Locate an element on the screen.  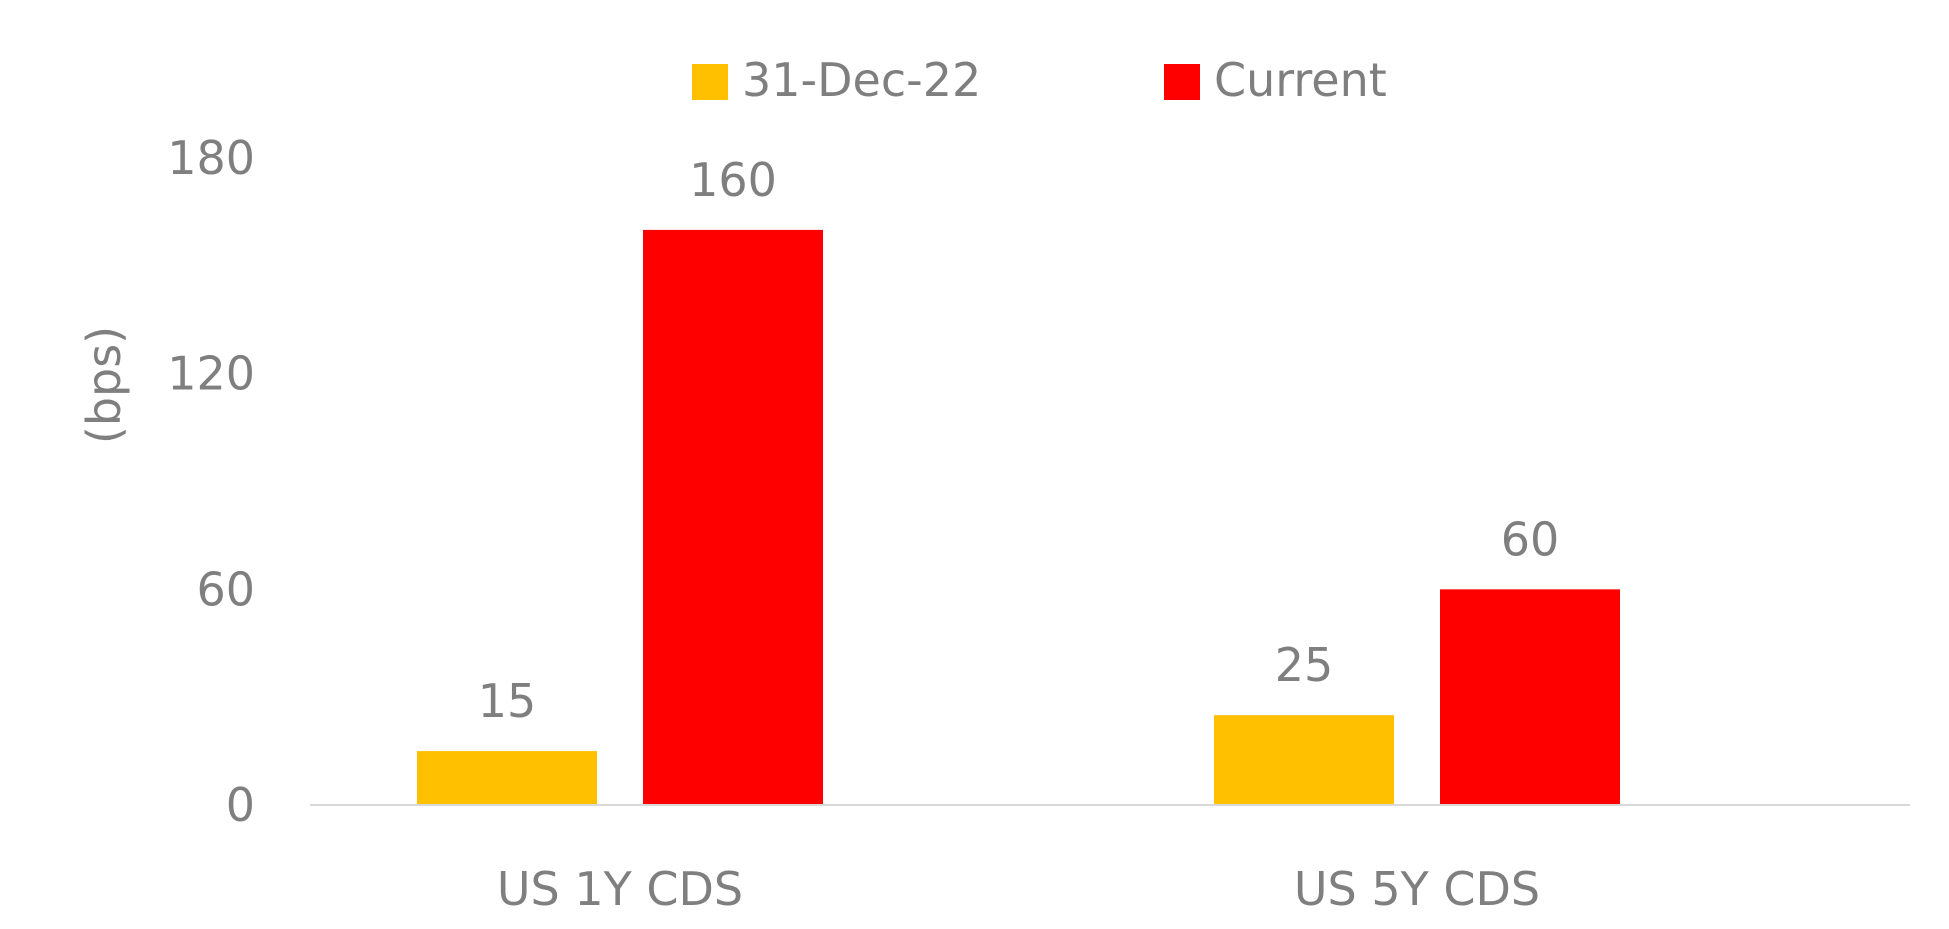
data-label: 15 is located at coordinates (507, 701).